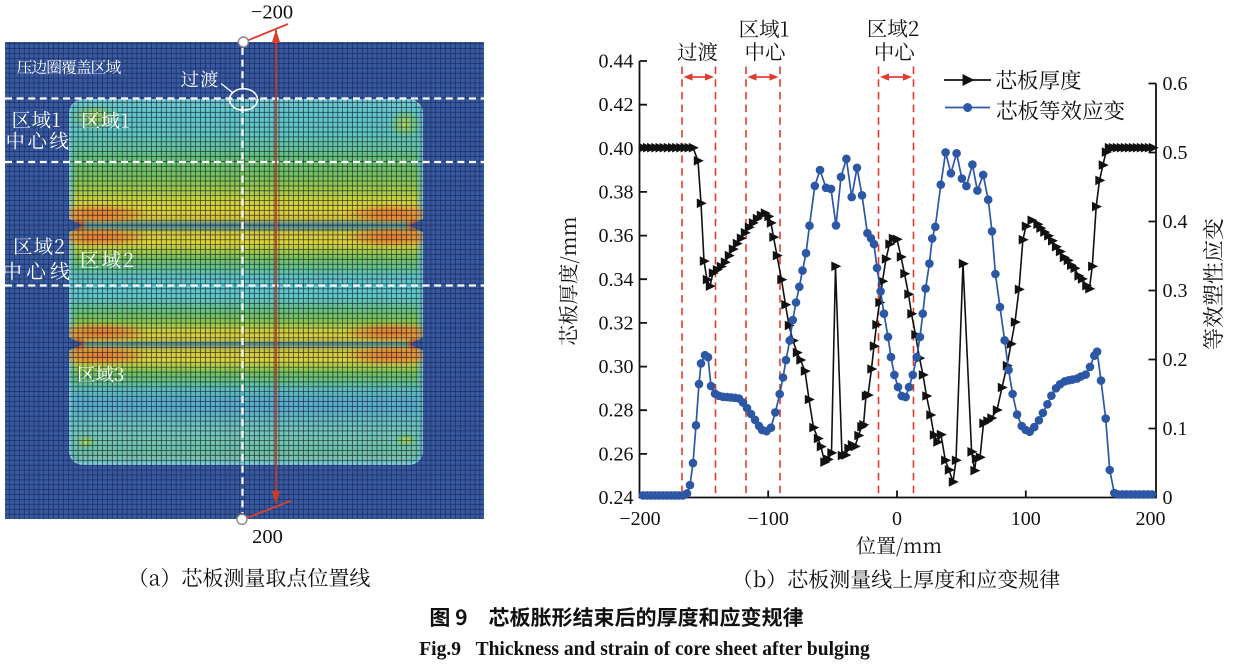  Describe the element at coordinates (616, 280) in the screenshot. I see `svg-text: 0.34` at that location.